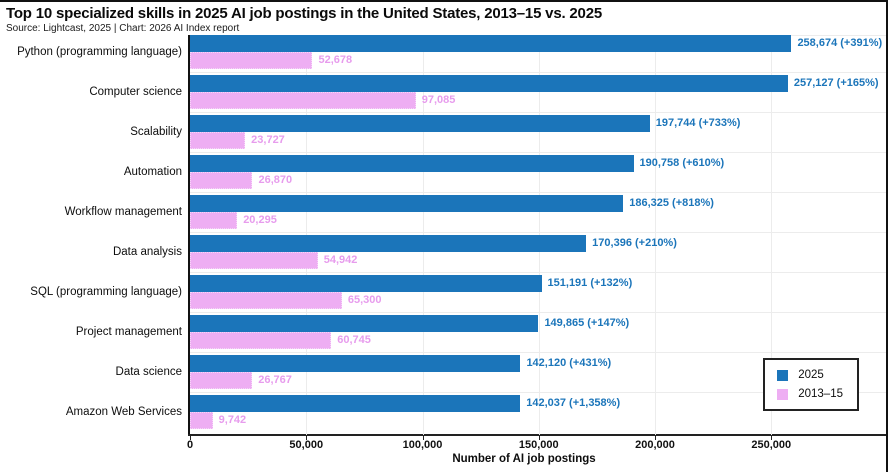  Describe the element at coordinates (147, 252) in the screenshot. I see `category-label: Data analysis` at that location.